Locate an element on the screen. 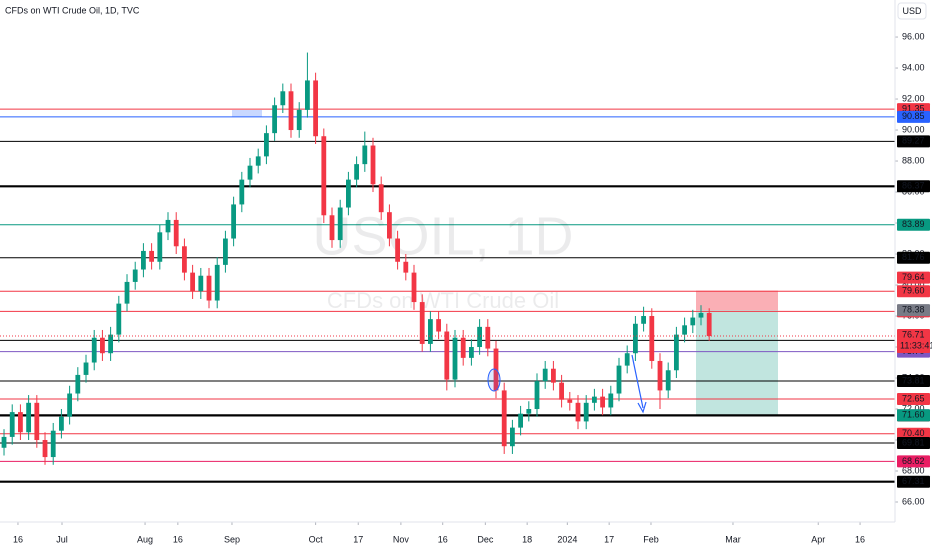  price-label: 91.35 is located at coordinates (913, 108).